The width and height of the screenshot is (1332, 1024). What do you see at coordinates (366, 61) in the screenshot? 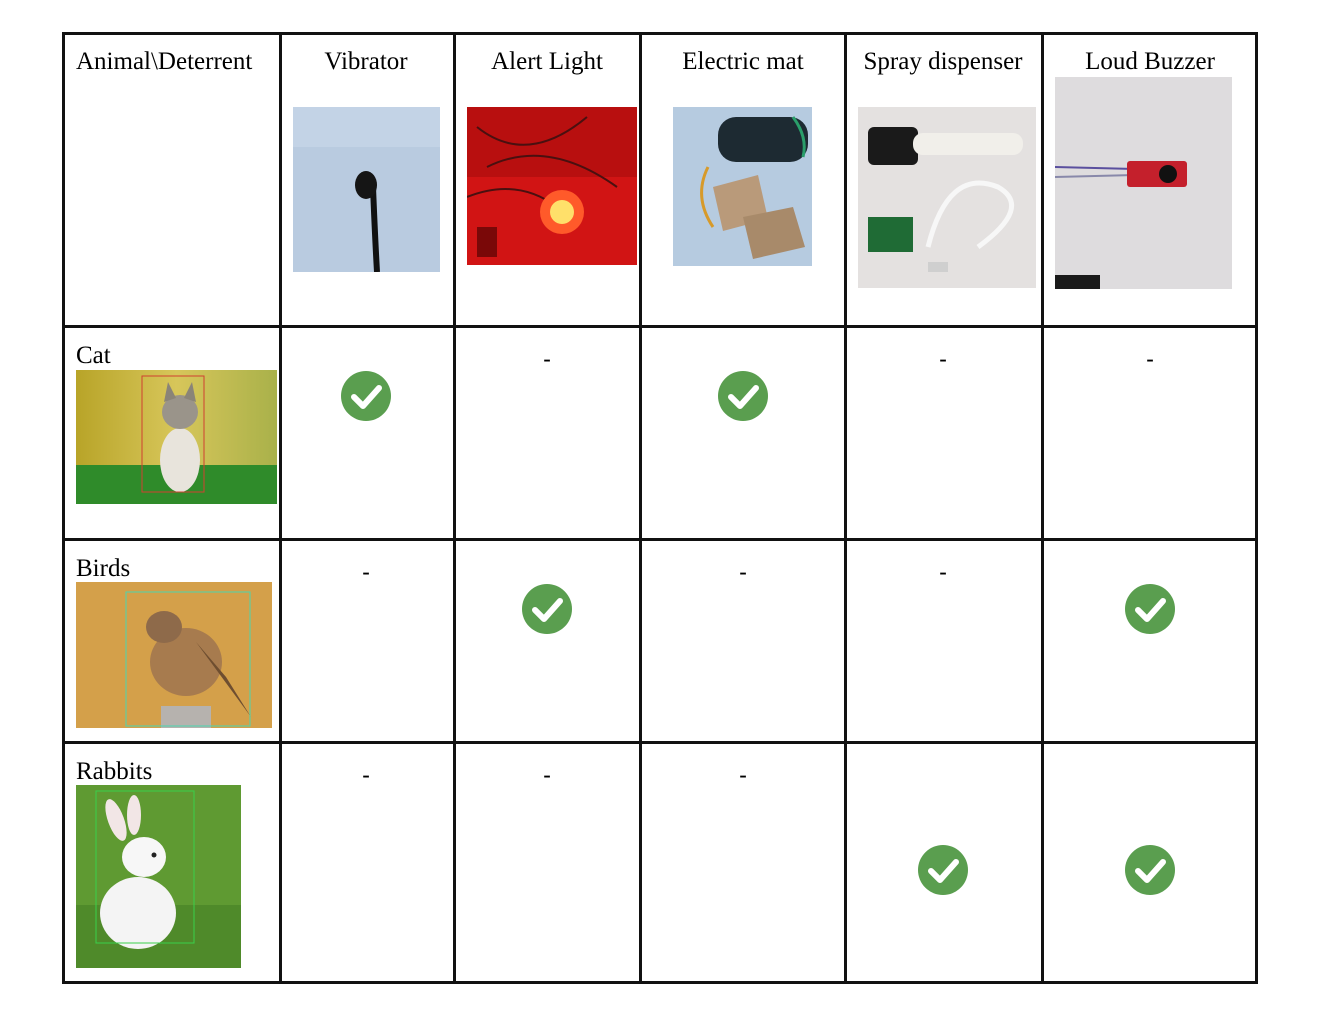
I see `column-header-vibrator: Vibrator` at bounding box center [366, 61].